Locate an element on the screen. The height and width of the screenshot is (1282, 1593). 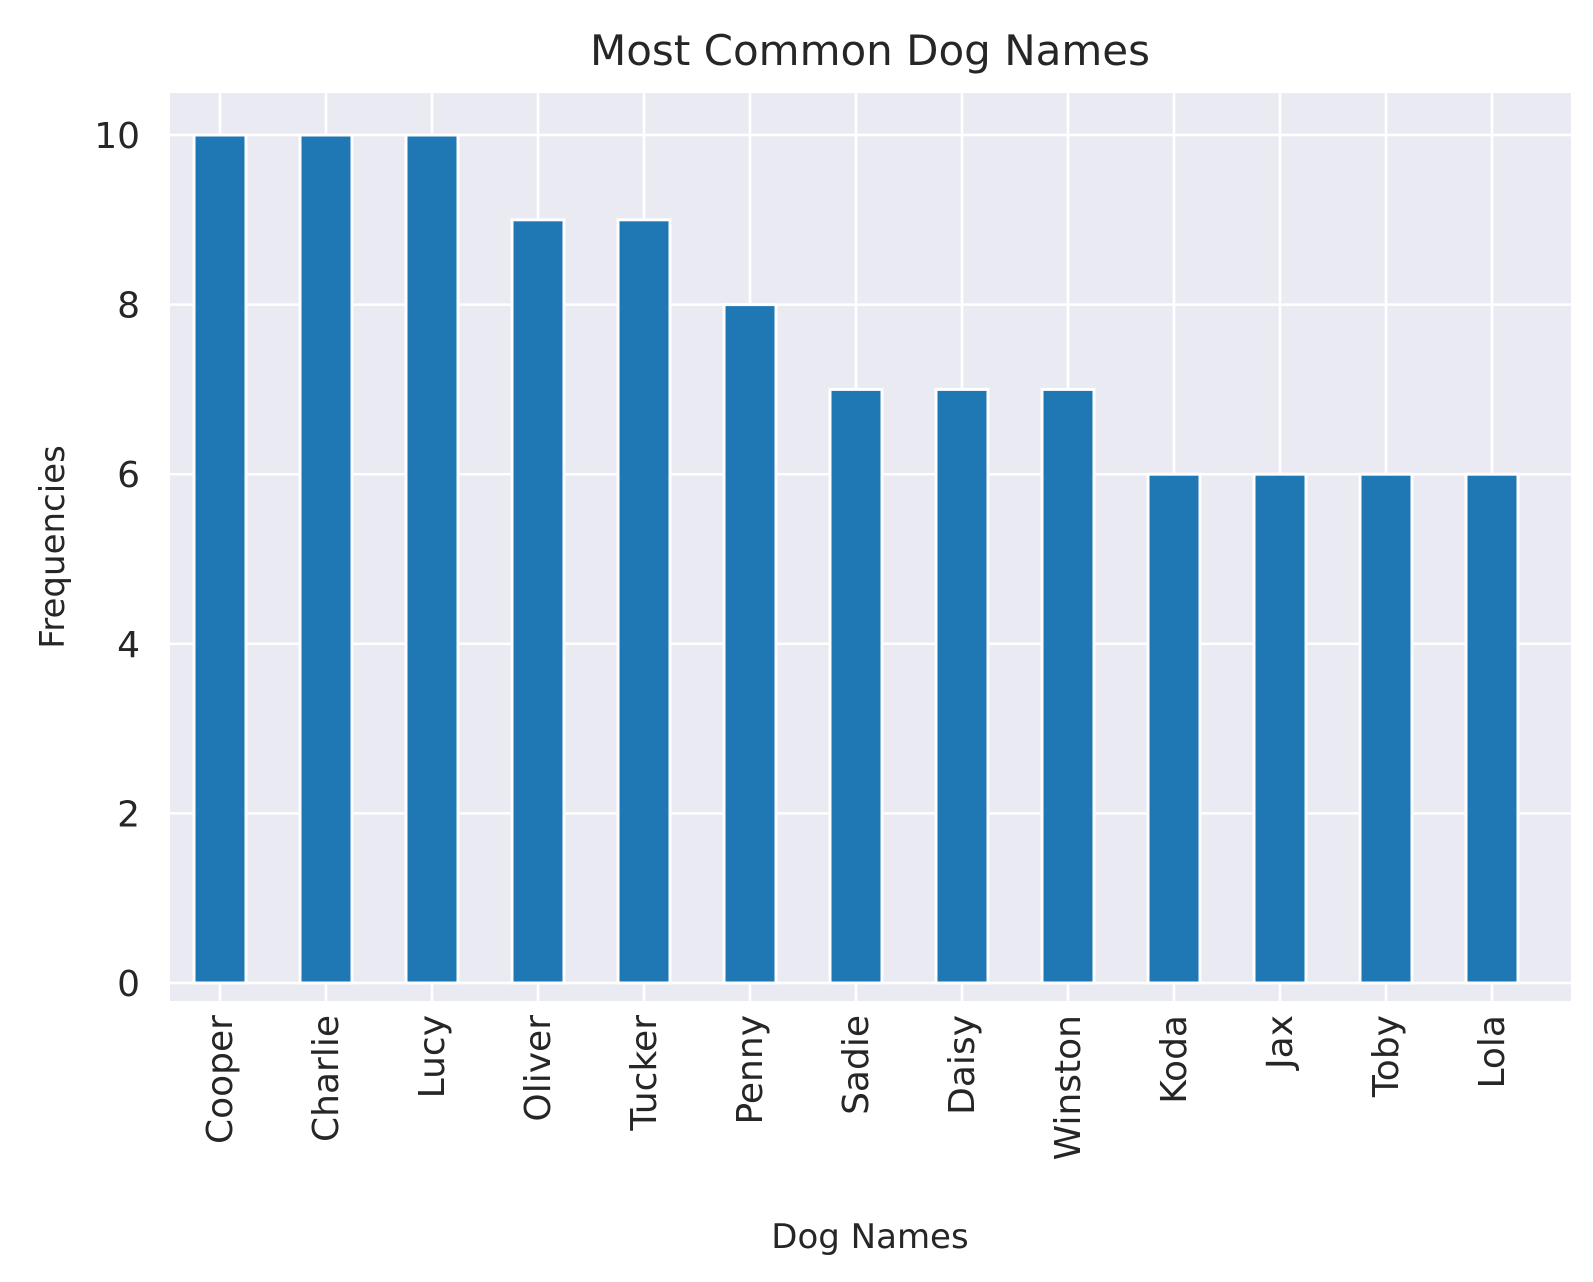
bar-cooper is located at coordinates (220, 559).